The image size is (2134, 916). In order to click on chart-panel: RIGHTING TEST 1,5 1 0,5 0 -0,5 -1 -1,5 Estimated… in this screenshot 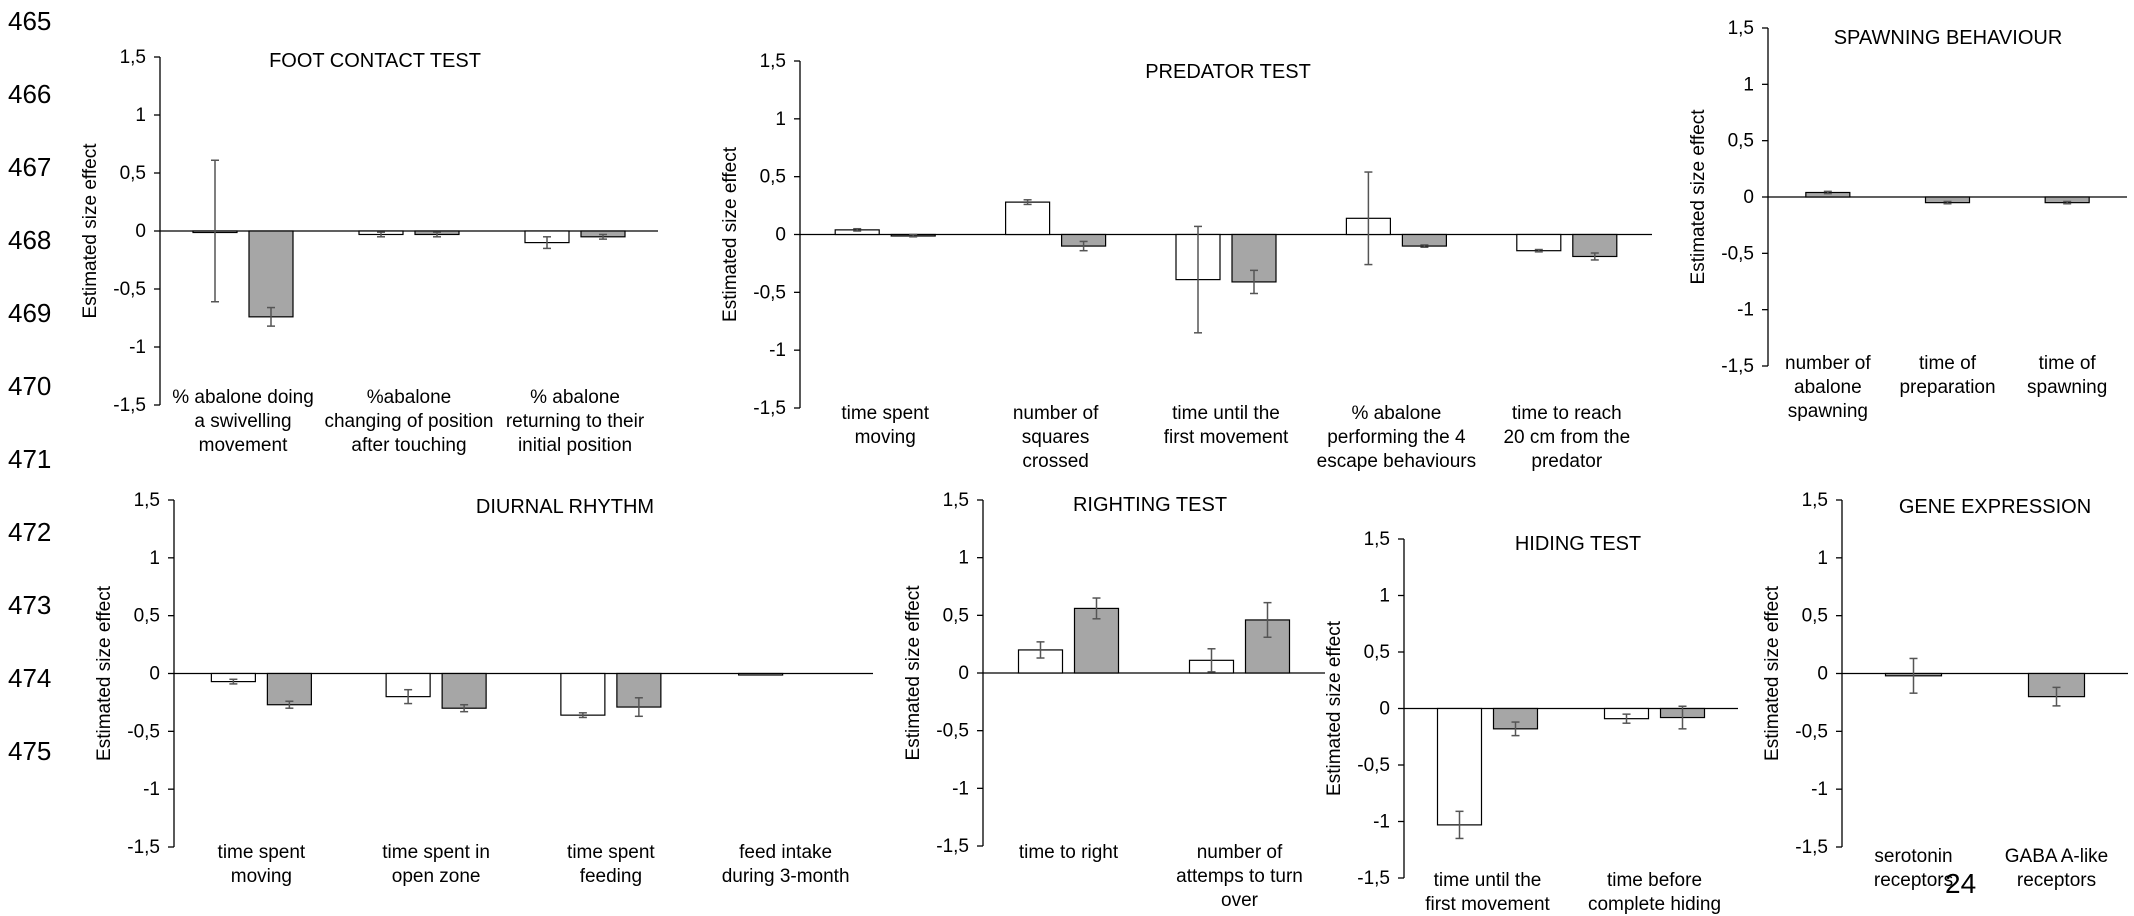, I will do `click(1114, 700)`.